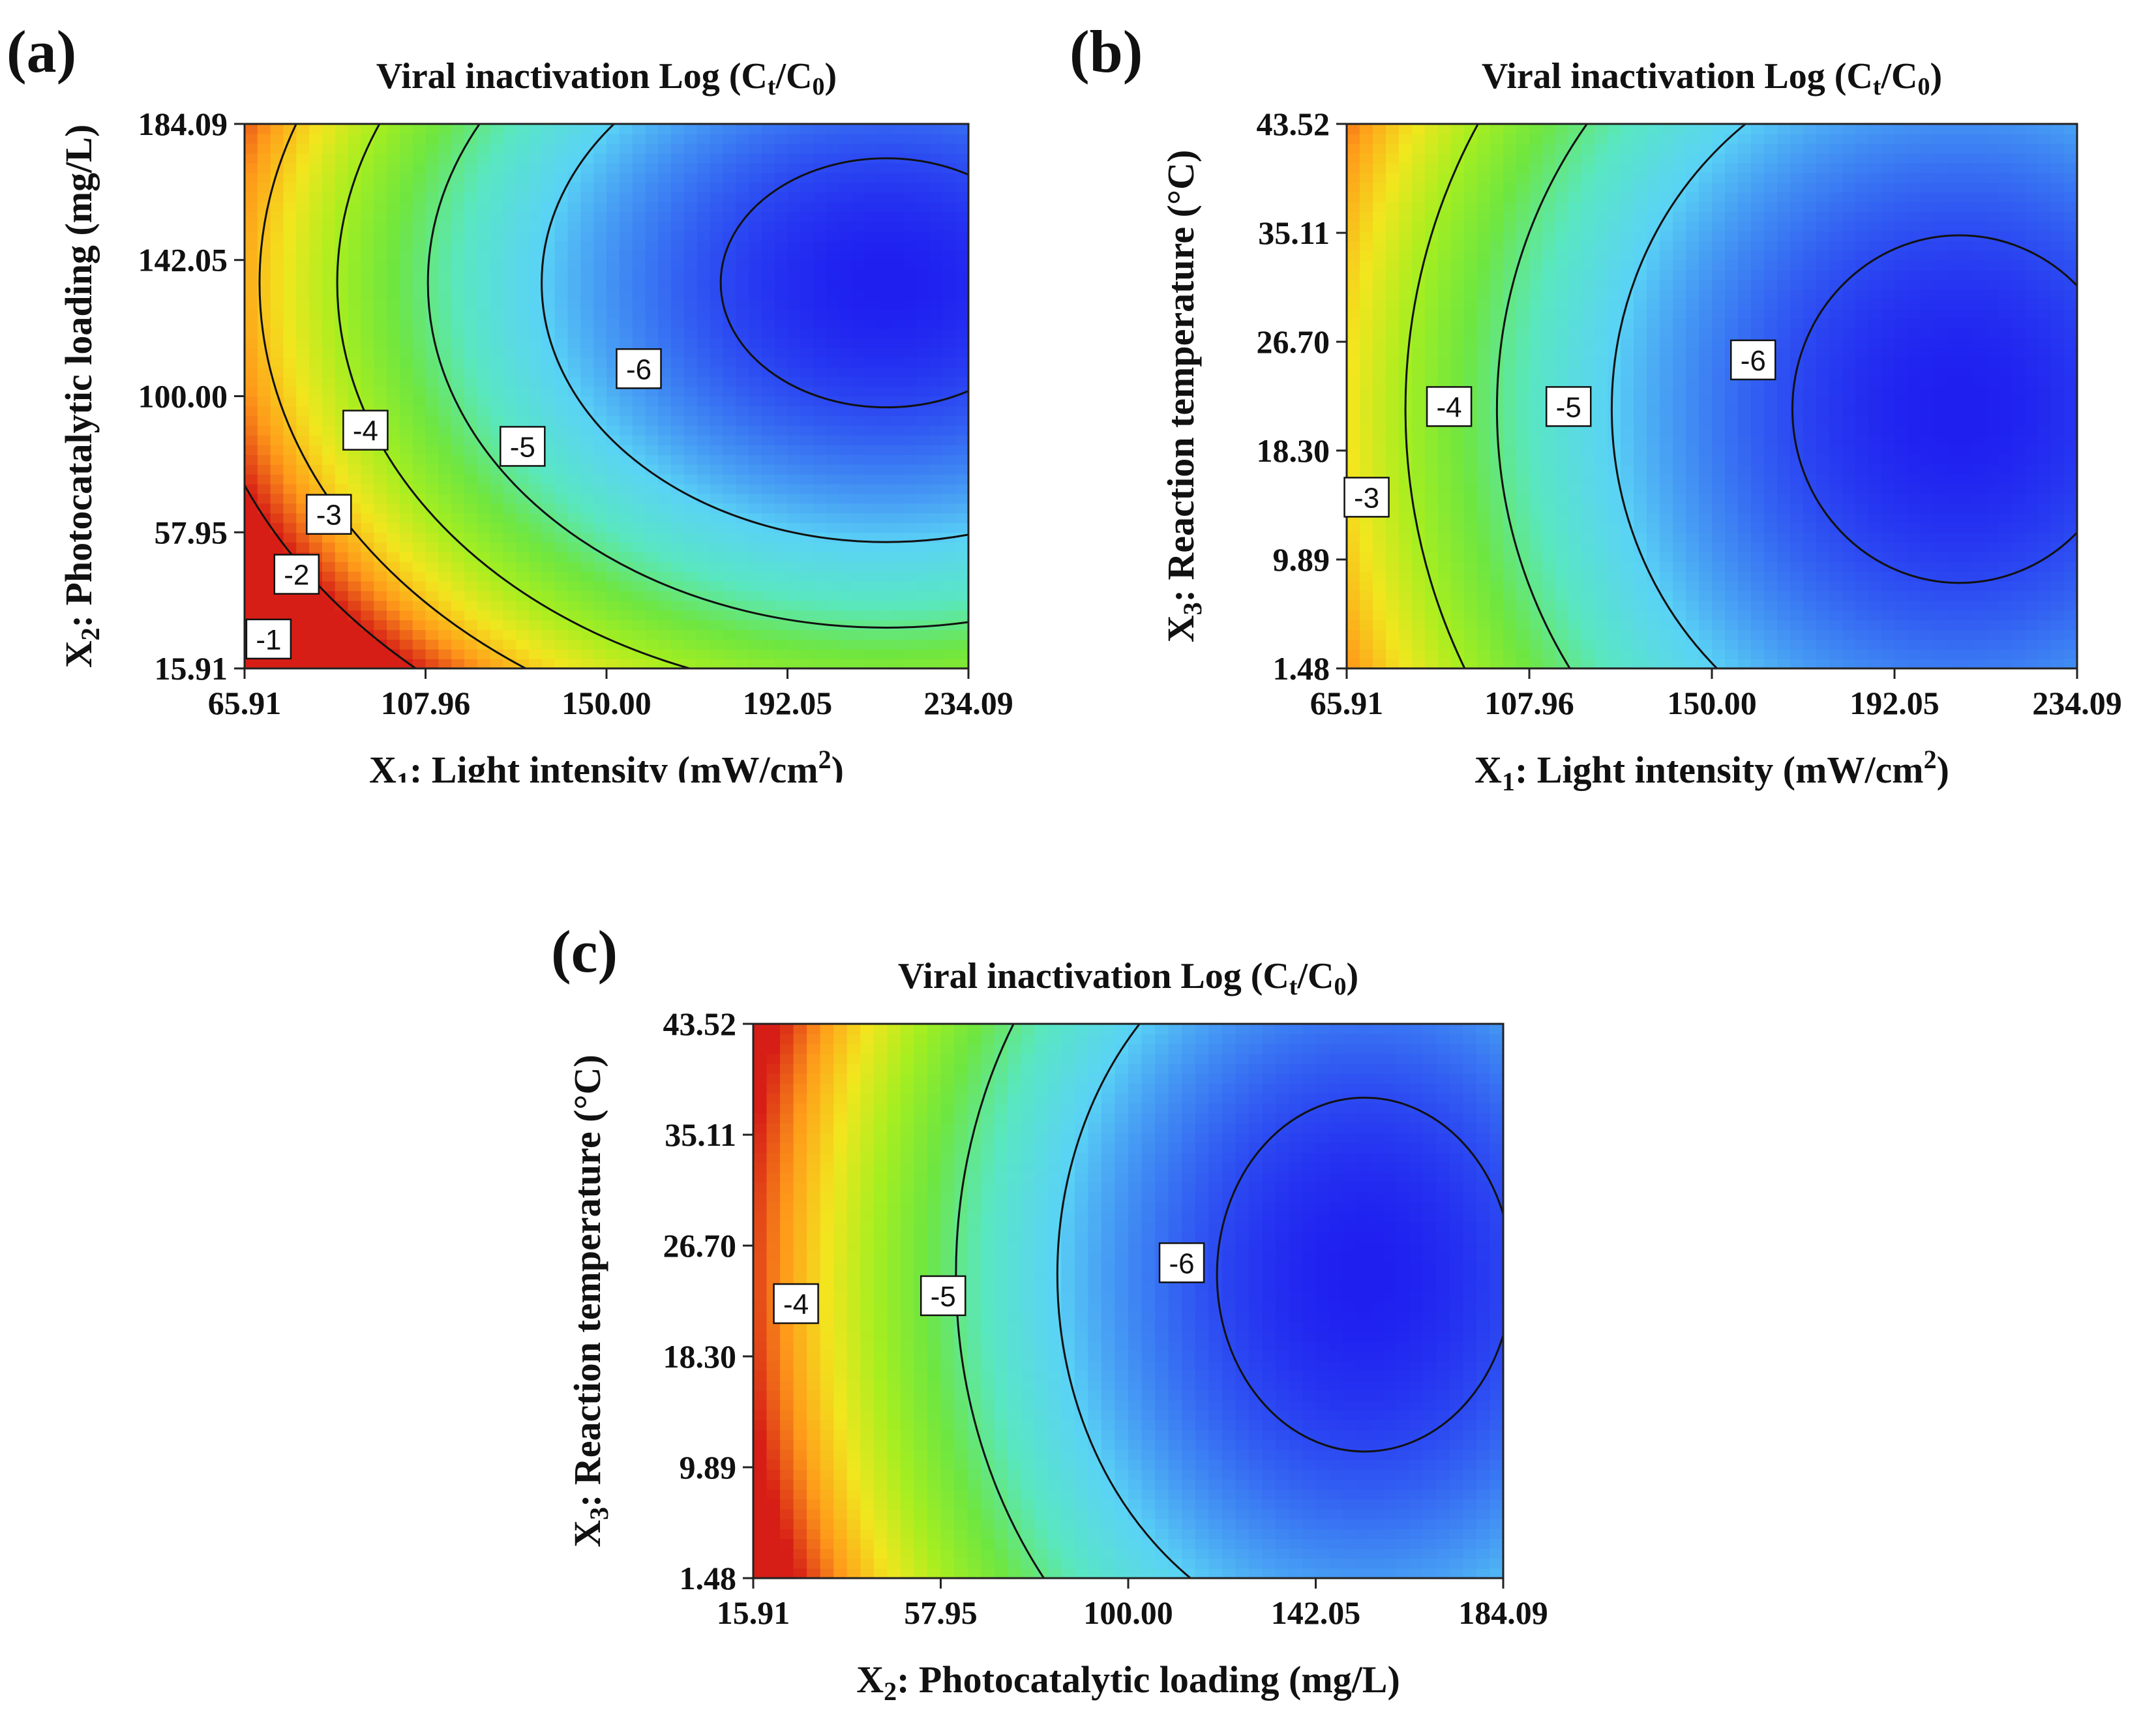  Describe the element at coordinates (329, 514) in the screenshot. I see `contour-label: -3` at that location.